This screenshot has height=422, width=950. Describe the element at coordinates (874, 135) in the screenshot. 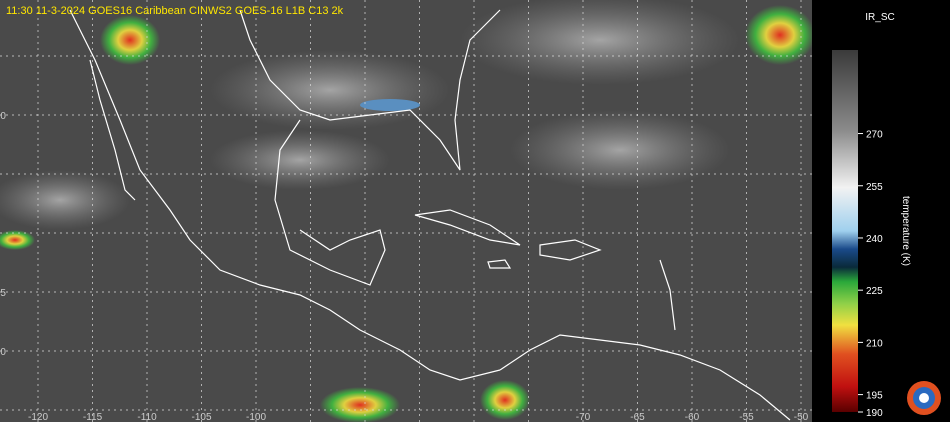

I see `colorbar-tick-label: 270` at that location.